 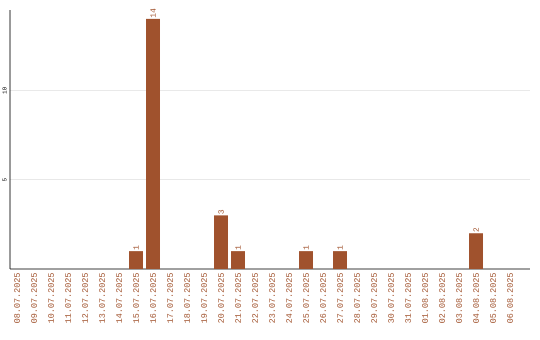 I want to click on x-tick-label: 09.07.2025, so click(x=34, y=298).